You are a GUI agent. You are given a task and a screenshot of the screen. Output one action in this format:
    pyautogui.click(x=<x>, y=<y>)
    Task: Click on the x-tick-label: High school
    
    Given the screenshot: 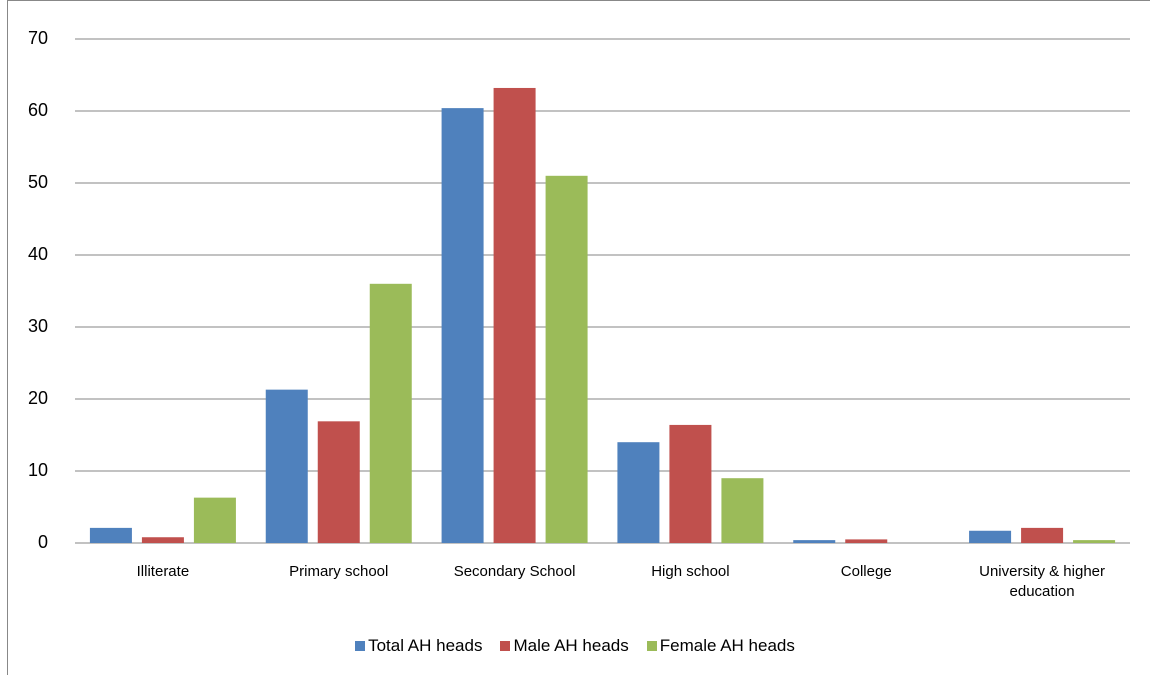 What is the action you would take?
    pyautogui.click(x=690, y=571)
    